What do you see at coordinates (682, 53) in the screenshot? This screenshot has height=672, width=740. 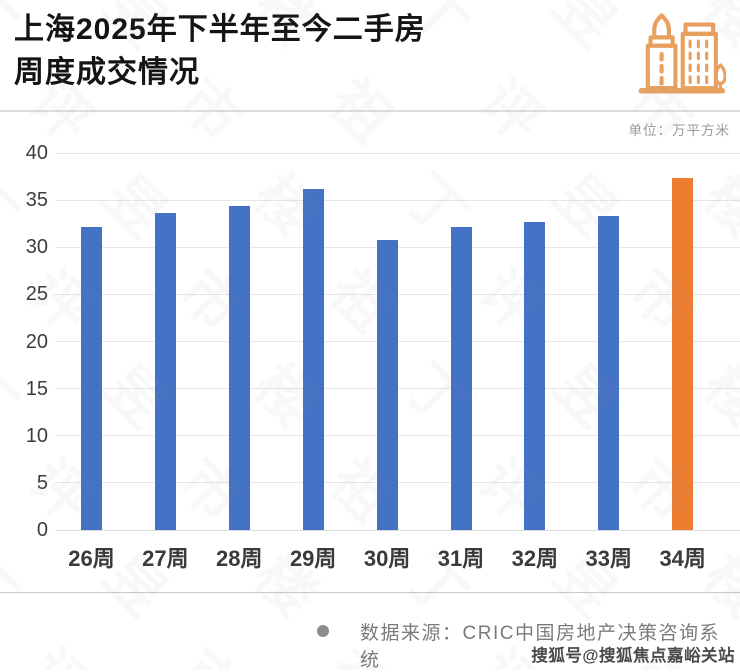 I see `buildings-icon` at bounding box center [682, 53].